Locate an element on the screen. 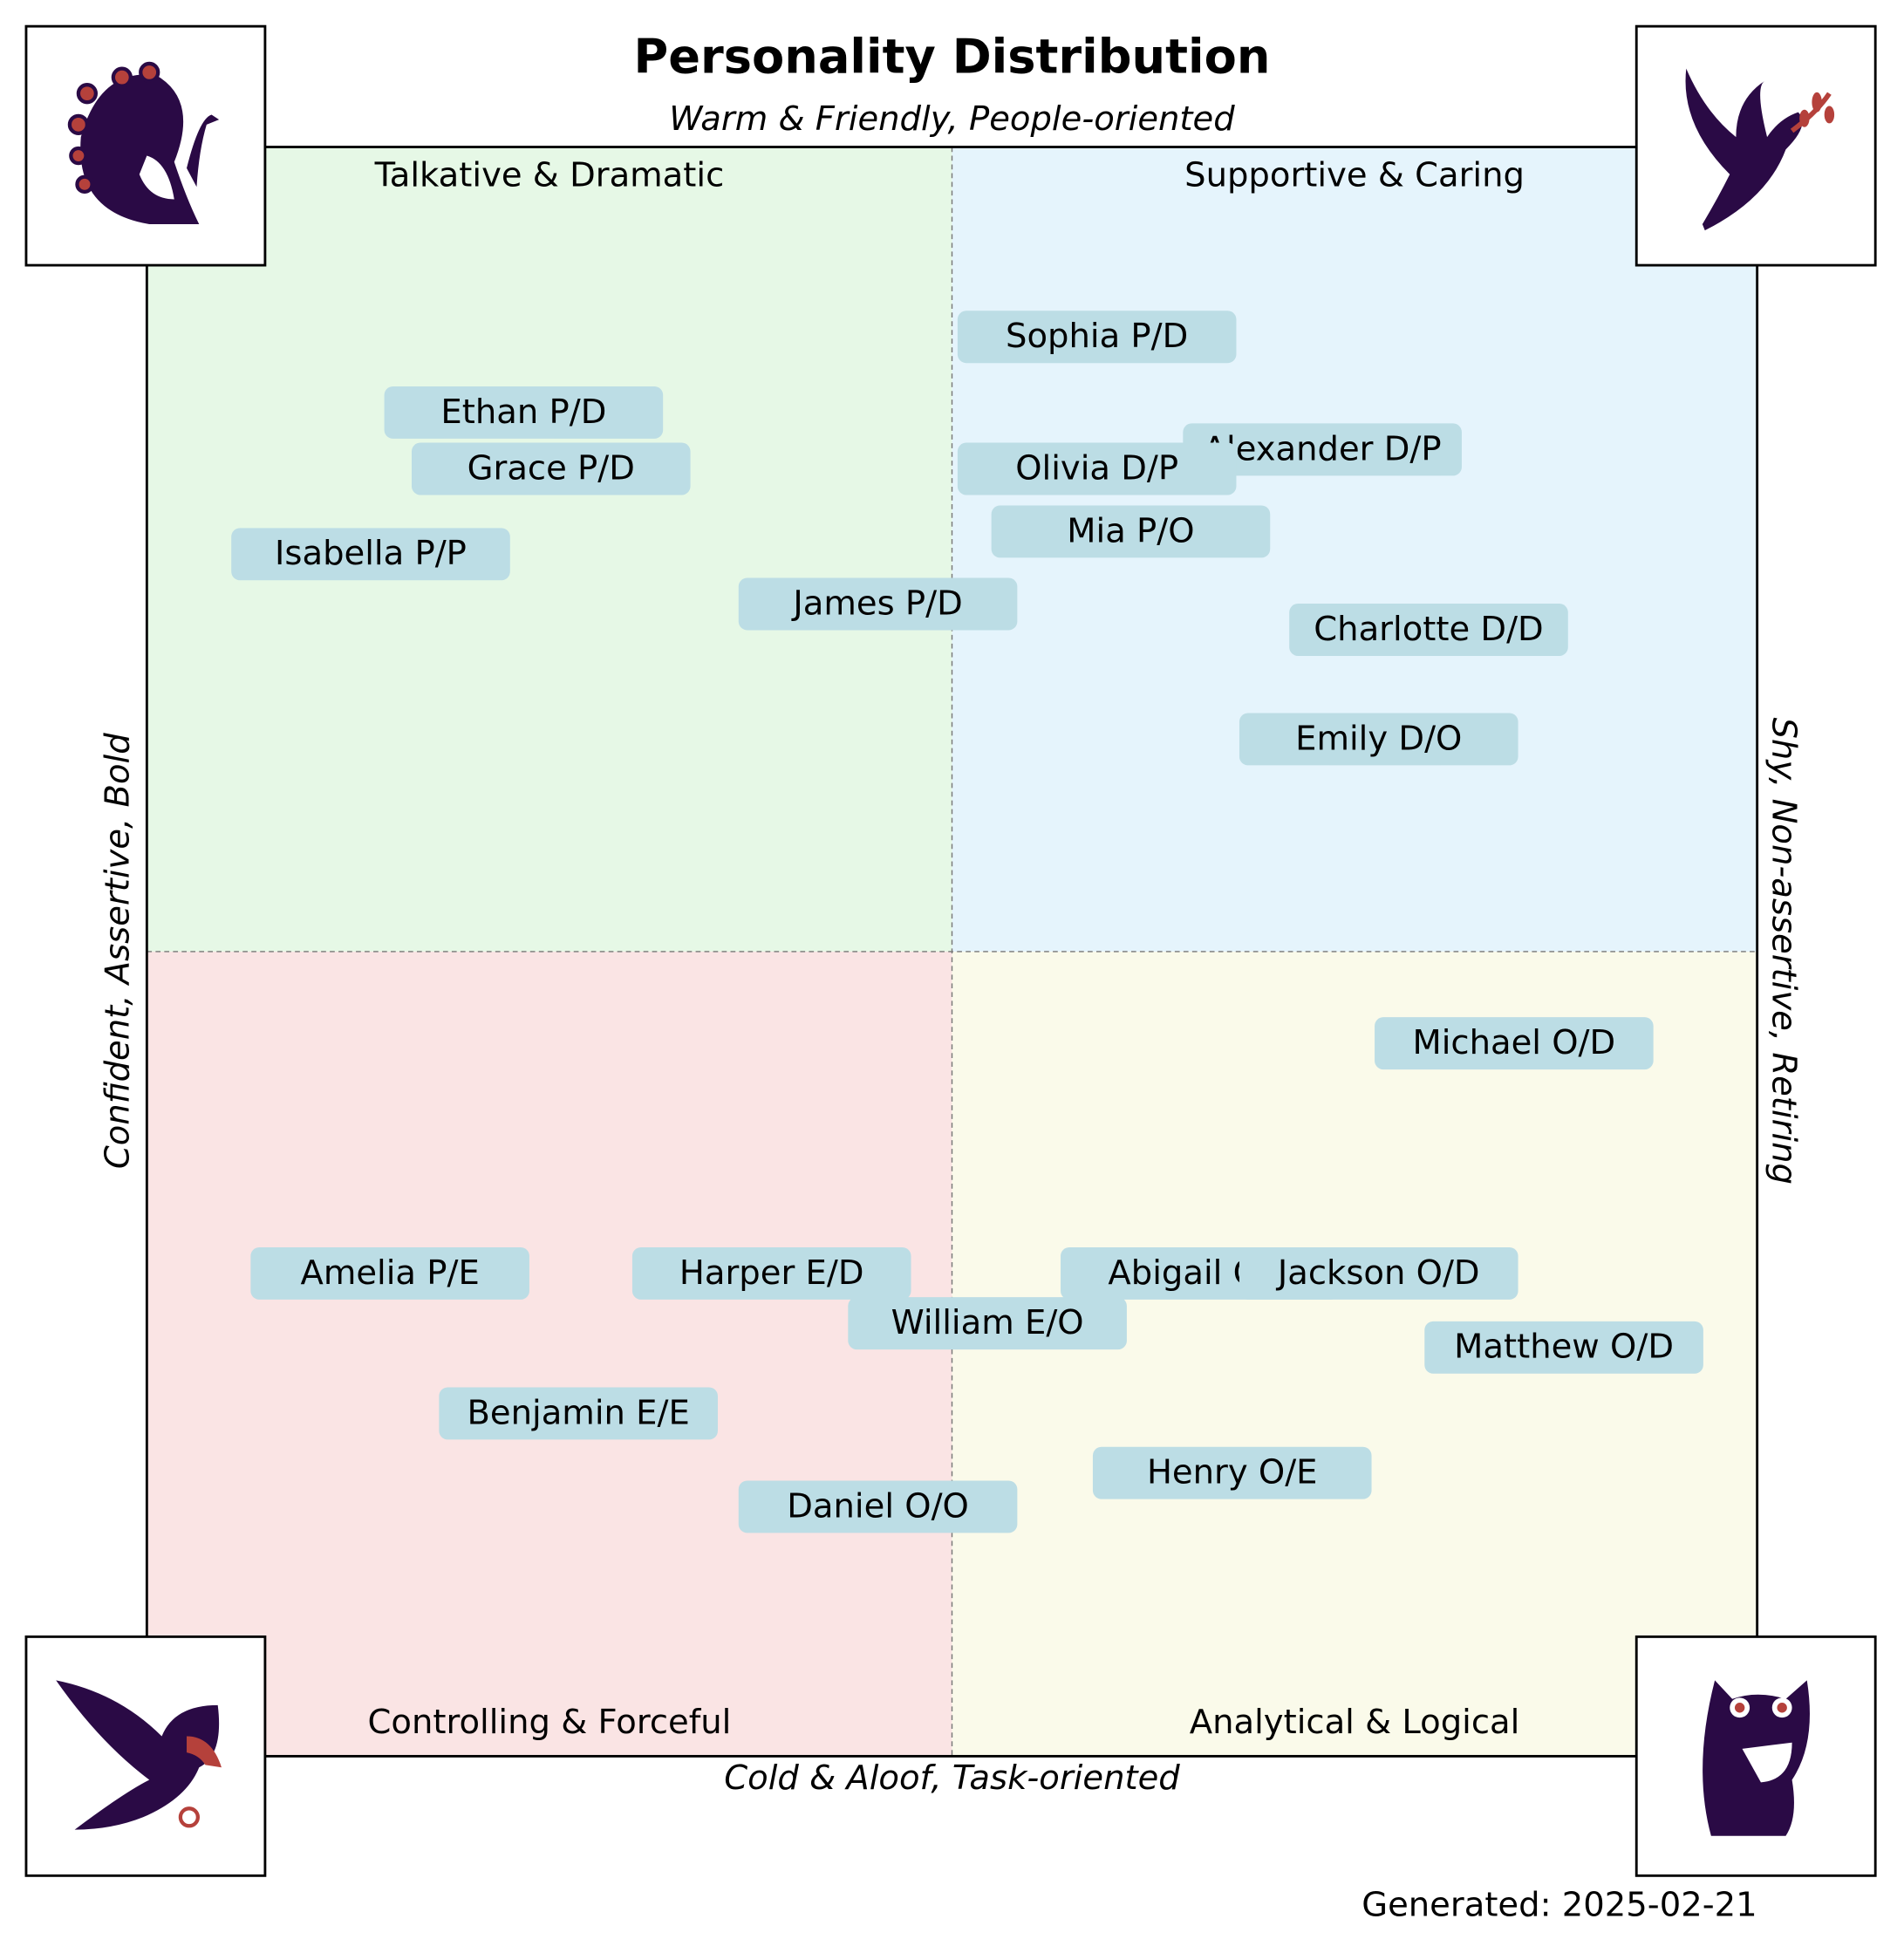 This screenshot has width=1904, height=1953. point-label: Isabella P/P is located at coordinates (371, 553).